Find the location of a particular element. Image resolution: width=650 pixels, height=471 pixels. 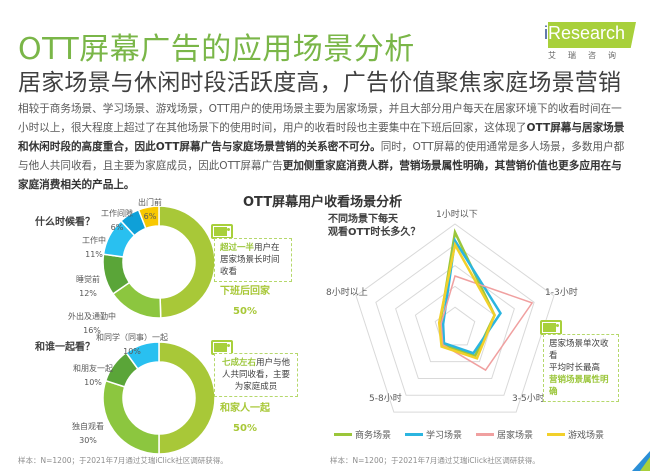

source-note-left: 样本：N=1200；于2021年7月通过艾瑞iClick社区调研获得。 is located at coordinates (123, 460).